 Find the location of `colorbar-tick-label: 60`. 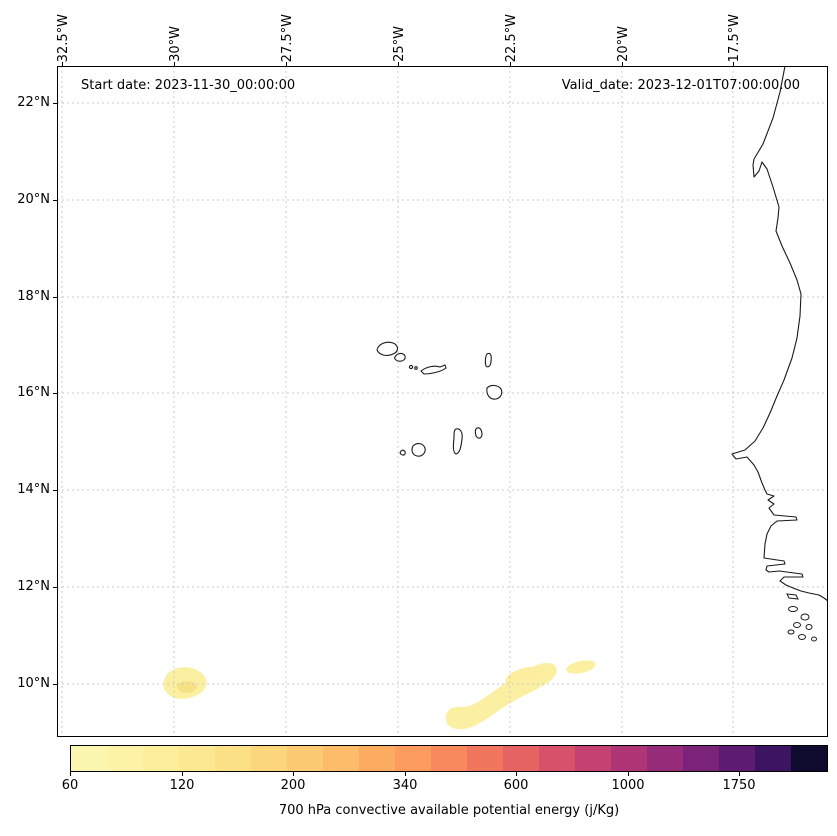

colorbar-tick-label: 60 is located at coordinates (70, 785).